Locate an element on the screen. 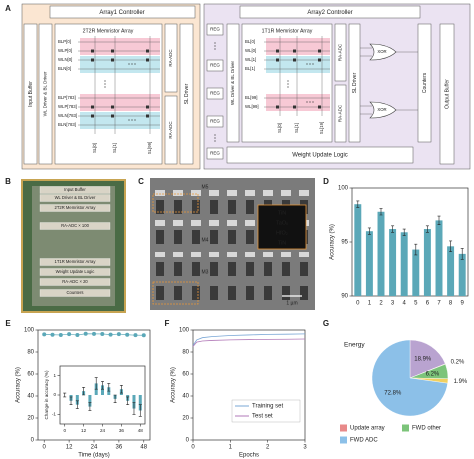  label: WLN[0] is located at coordinates (65, 59).